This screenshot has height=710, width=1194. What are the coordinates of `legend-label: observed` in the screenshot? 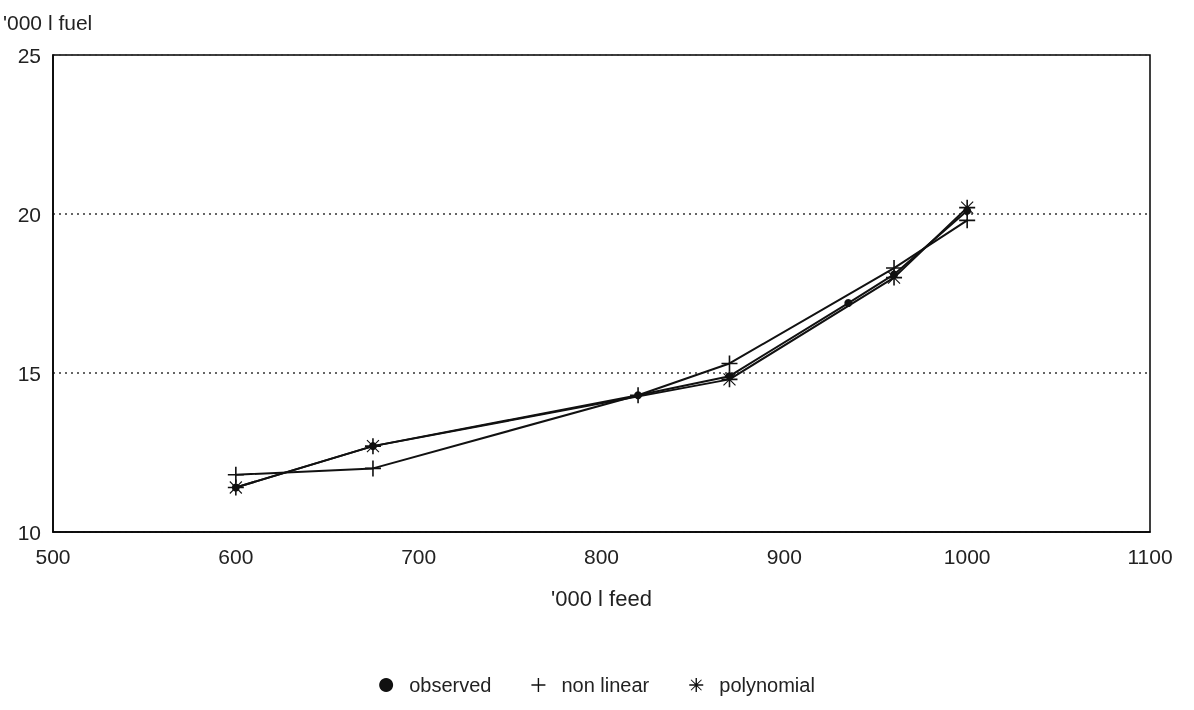 It's located at (450, 685).